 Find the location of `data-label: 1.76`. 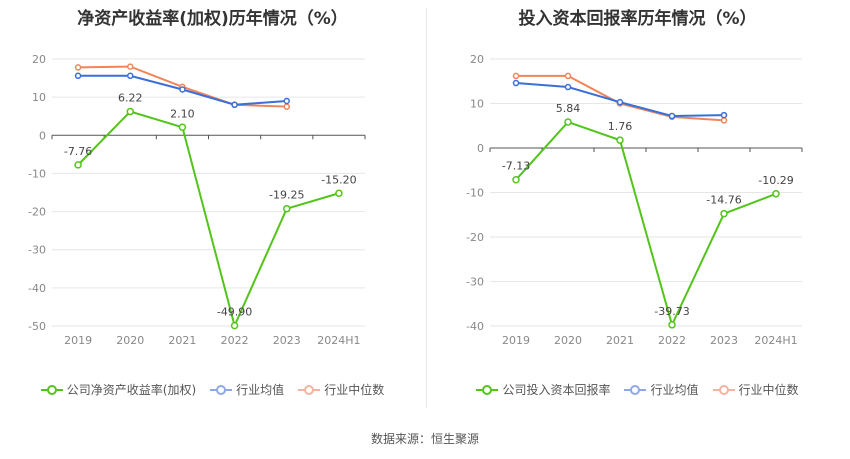

data-label: 1.76 is located at coordinates (620, 126).